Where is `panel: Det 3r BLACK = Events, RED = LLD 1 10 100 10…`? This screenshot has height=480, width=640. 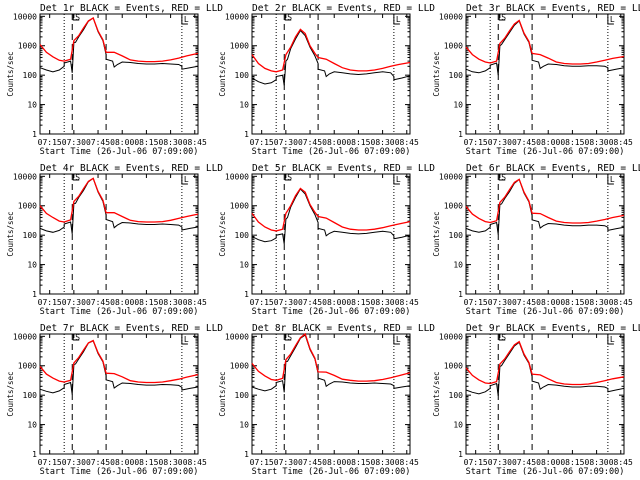 panel: Det 3r BLACK = Events, RED = LLD 1 10 100 10… is located at coordinates (536, 80).